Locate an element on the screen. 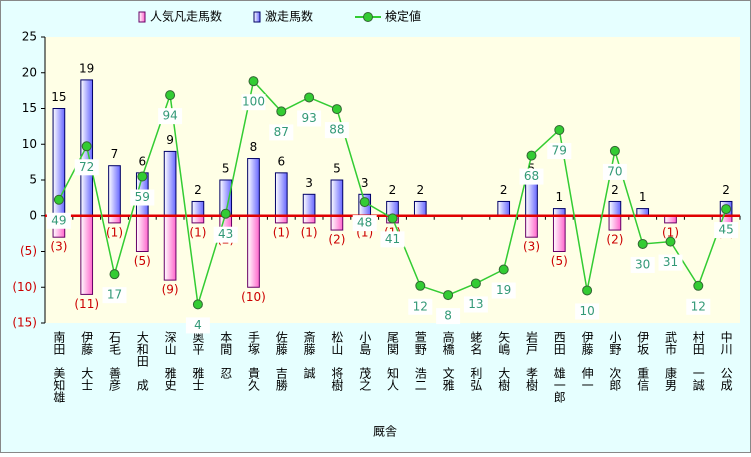 Image resolution: width=751 pixels, height=457 pixels. data-label: 59 is located at coordinates (142, 197).